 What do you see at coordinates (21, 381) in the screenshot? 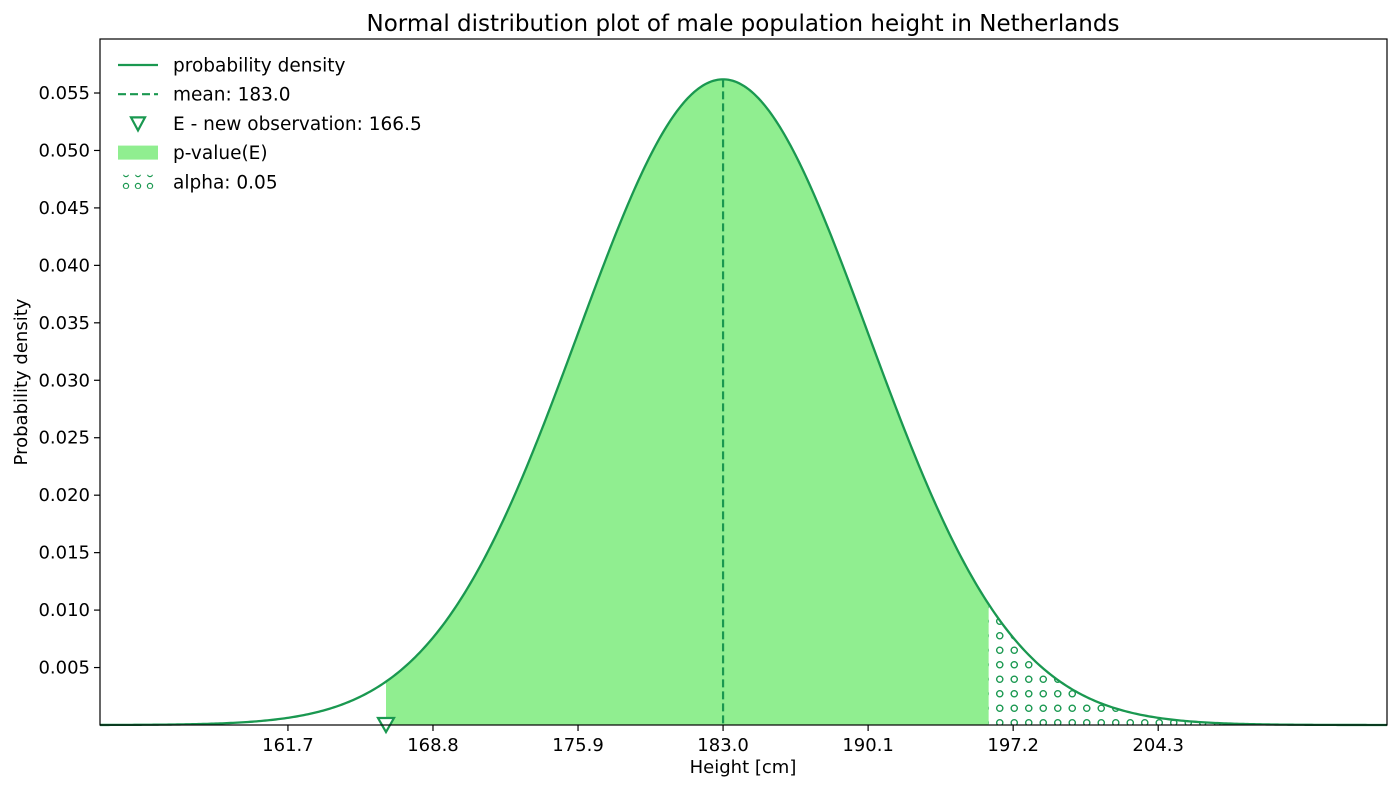
I see `y-axis-label: Probability density` at bounding box center [21, 381].